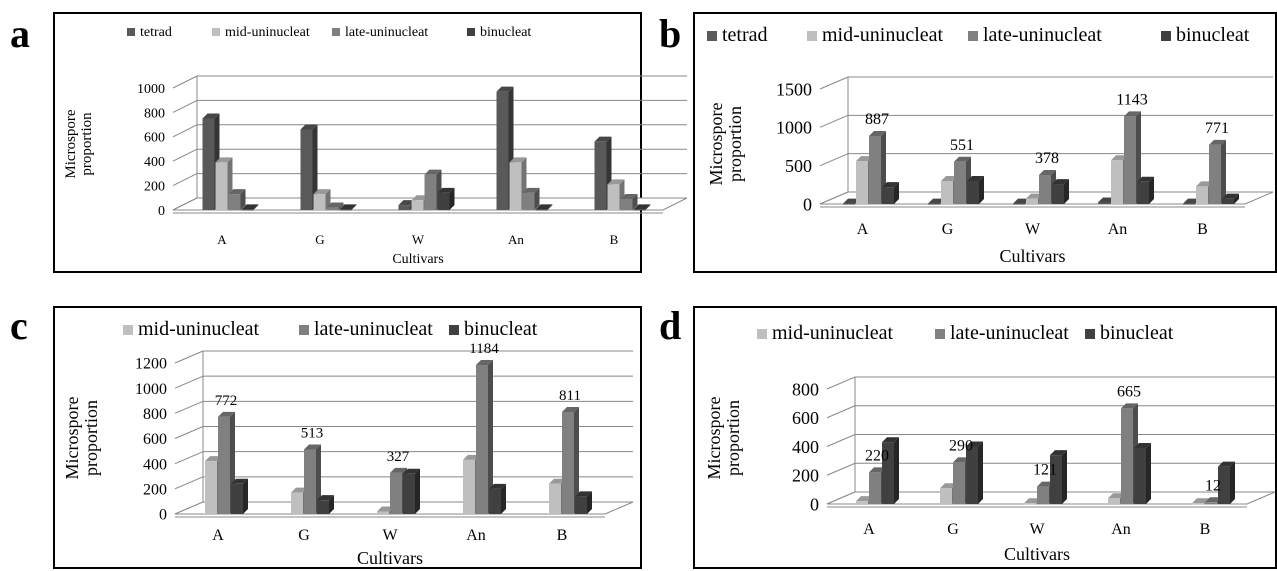 The height and width of the screenshot is (571, 1277). What do you see at coordinates (1019, 204) in the screenshot?
I see `bar-tetrad-W` at bounding box center [1019, 204].